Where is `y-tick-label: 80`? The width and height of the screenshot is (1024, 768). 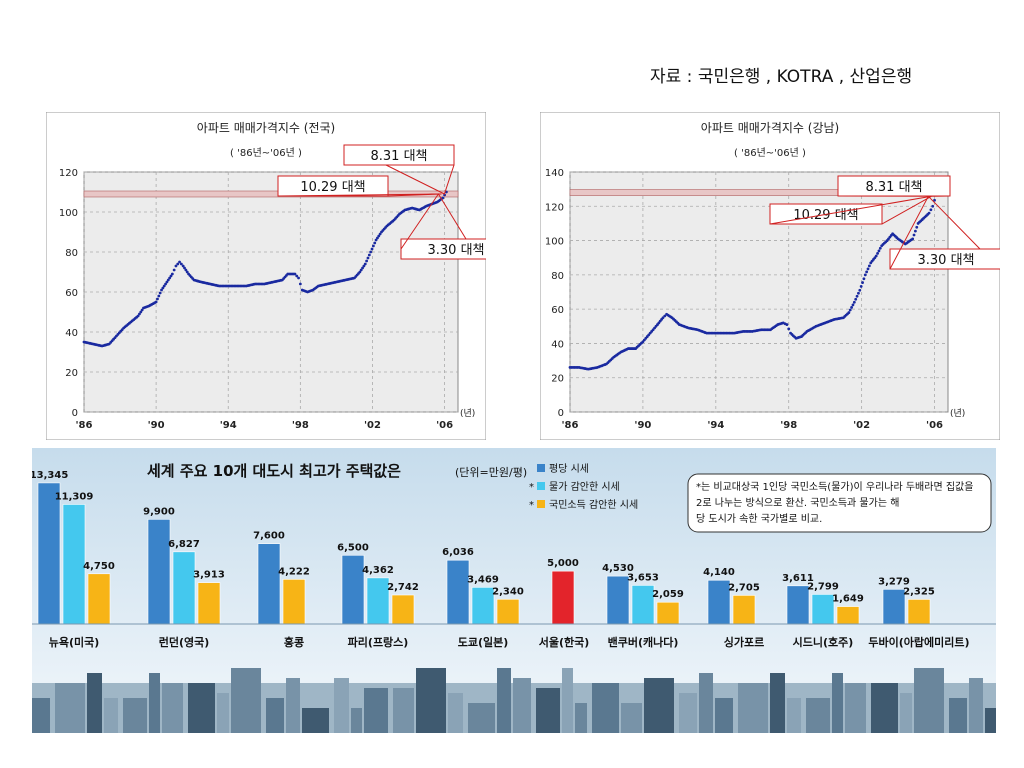
y-tick-label: 80 is located at coordinates (71, 253).